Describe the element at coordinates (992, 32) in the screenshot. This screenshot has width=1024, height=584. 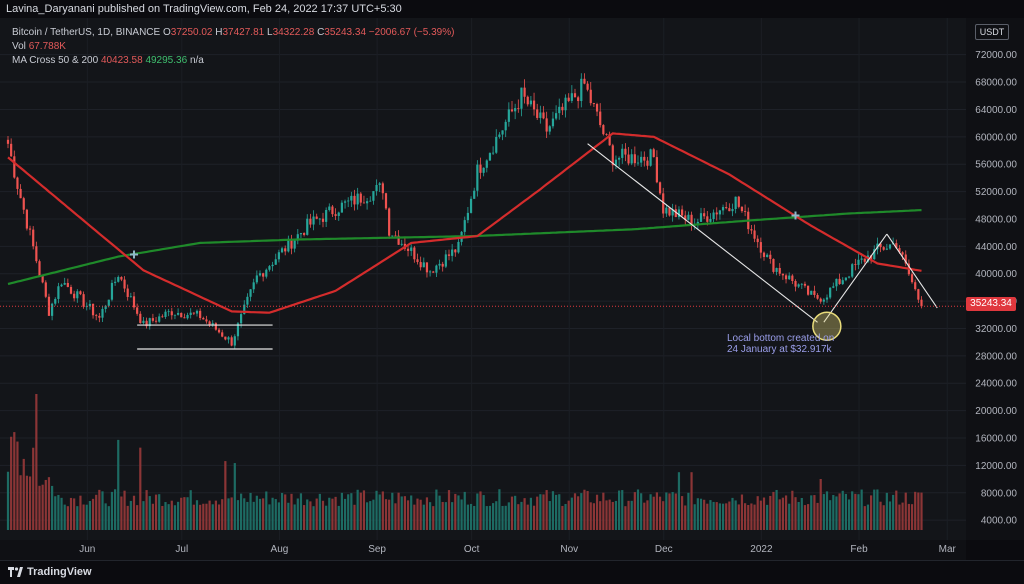
I see `currency-selector: USDT` at that location.